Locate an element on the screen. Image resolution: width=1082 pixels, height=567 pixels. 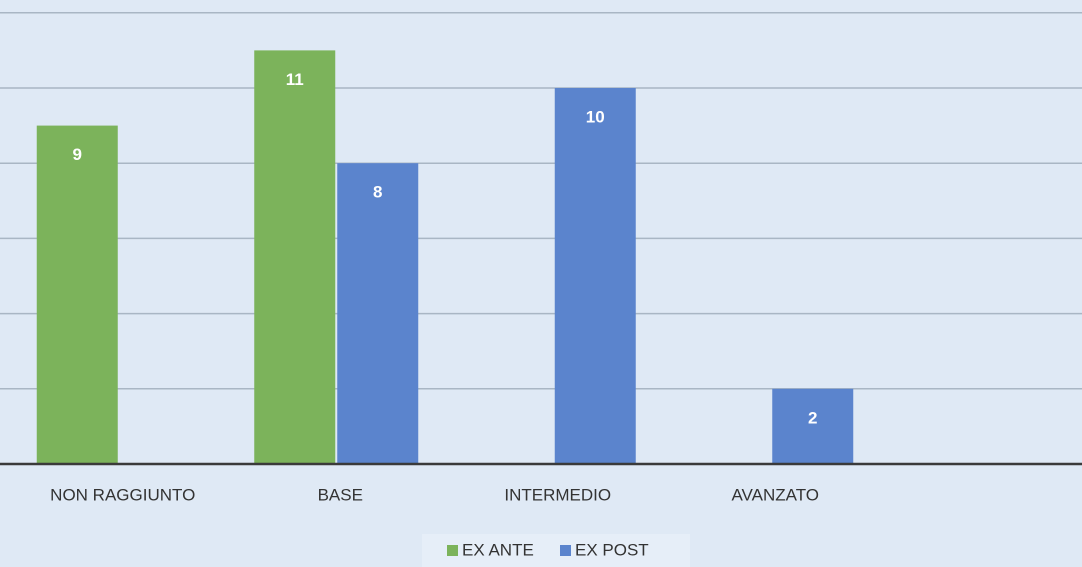
legend-label: EX POST is located at coordinates (612, 549).